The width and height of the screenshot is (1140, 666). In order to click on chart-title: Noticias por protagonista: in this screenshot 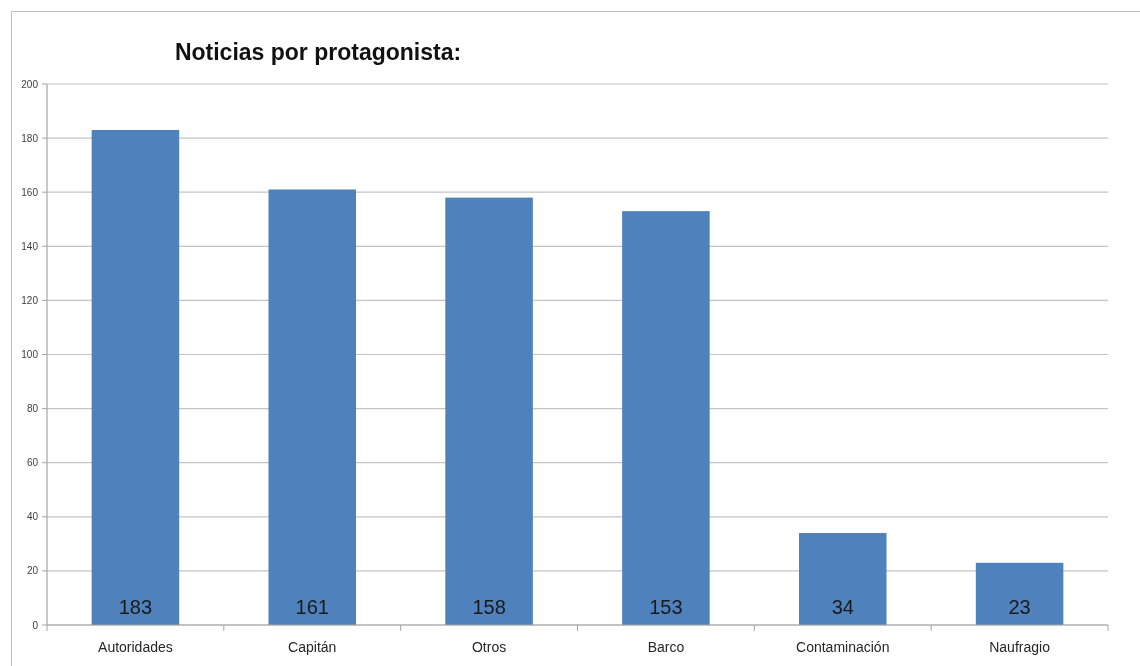, I will do `click(318, 52)`.